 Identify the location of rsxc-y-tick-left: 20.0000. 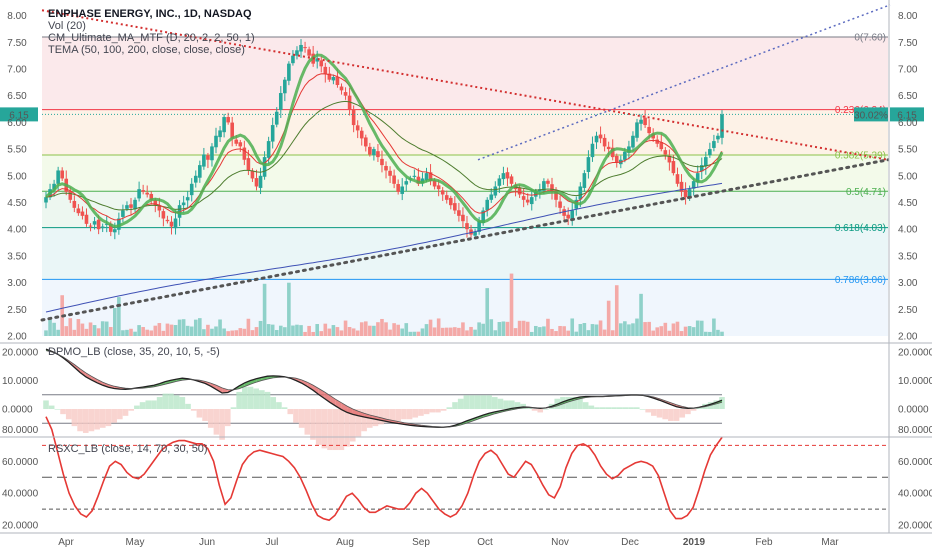
(20, 526).